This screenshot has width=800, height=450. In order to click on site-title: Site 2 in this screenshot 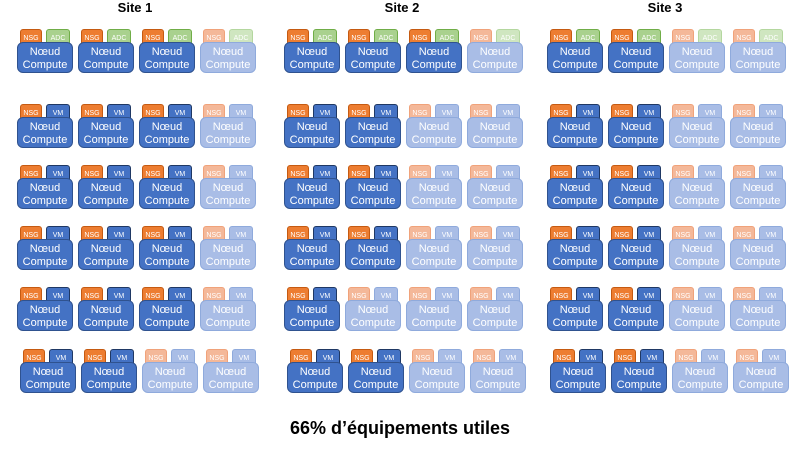, I will do `click(402, 7)`.